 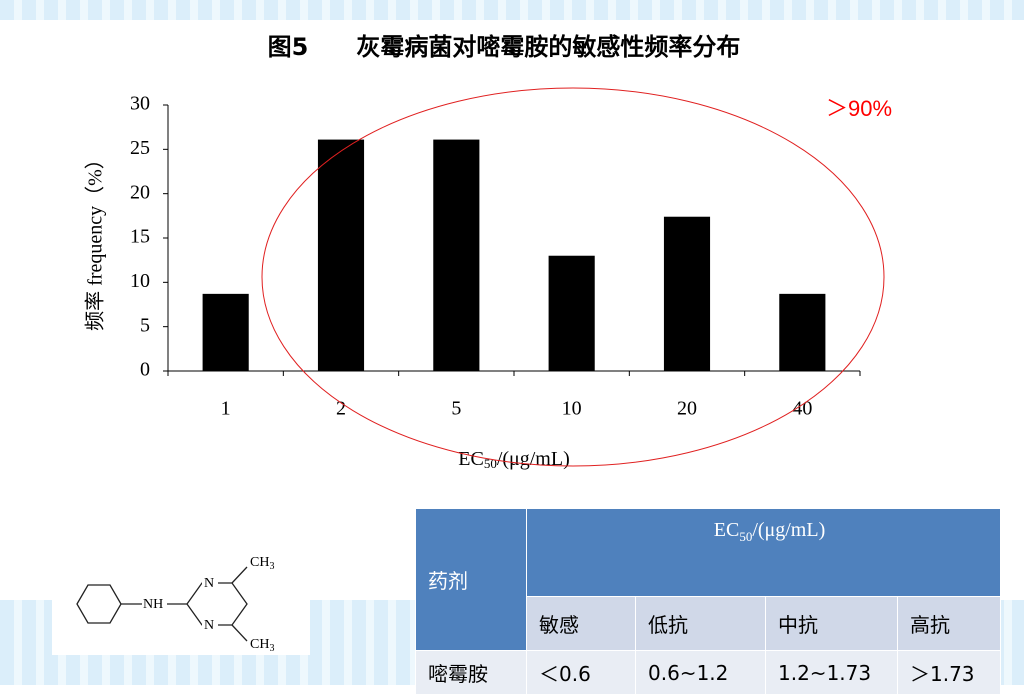 I want to click on table-cell: 药剂, so click(x=471, y=579).